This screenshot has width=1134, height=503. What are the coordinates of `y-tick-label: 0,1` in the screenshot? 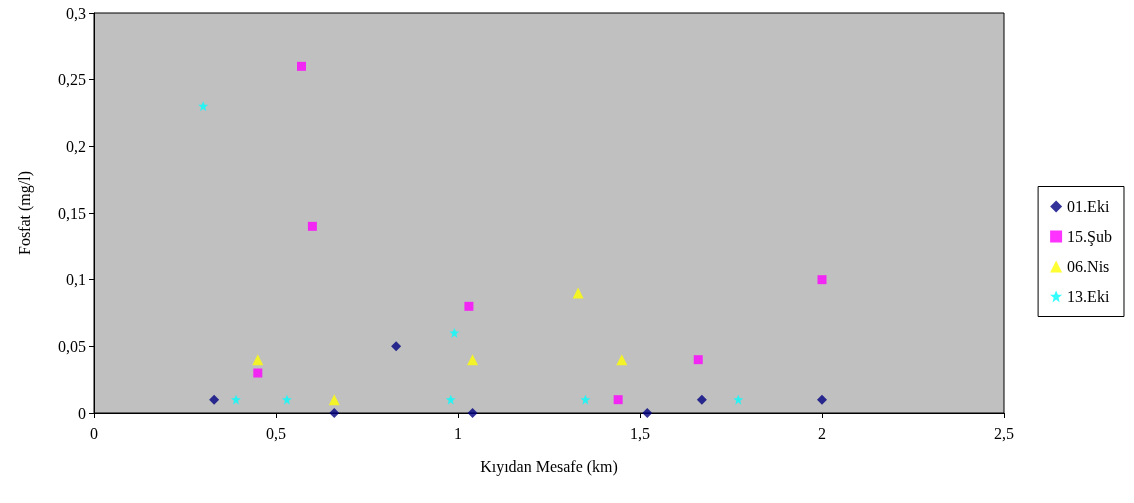 It's located at (76, 280).